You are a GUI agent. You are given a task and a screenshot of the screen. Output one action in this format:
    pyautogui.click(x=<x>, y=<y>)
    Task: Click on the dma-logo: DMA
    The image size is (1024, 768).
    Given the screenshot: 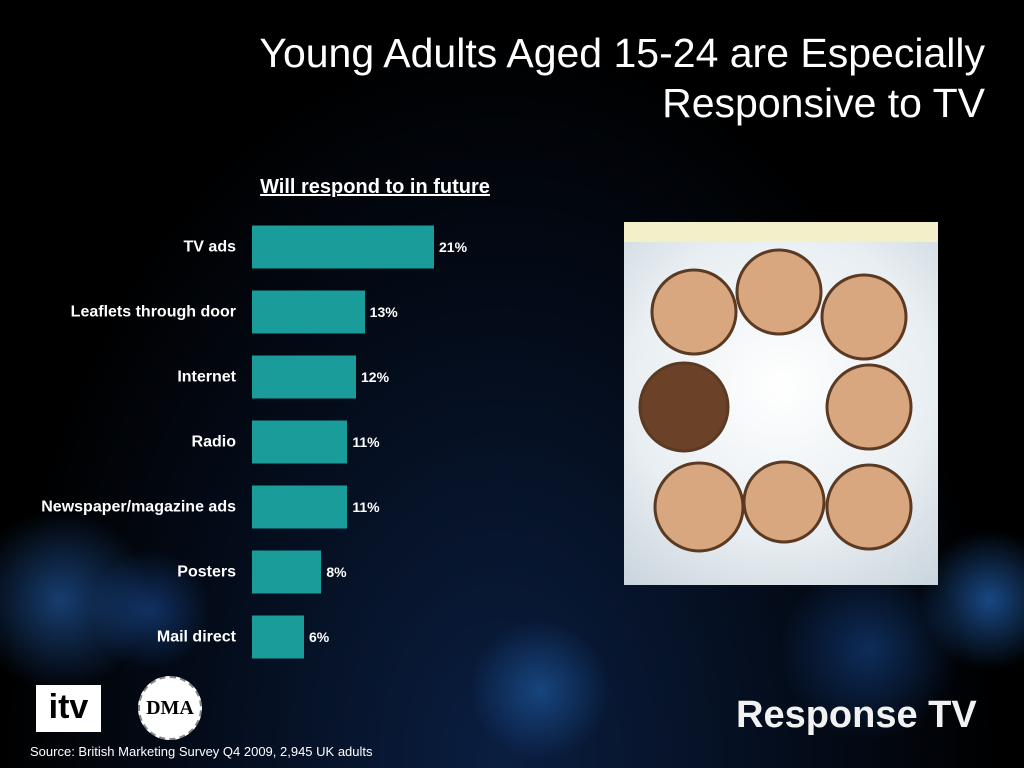 What is the action you would take?
    pyautogui.click(x=170, y=708)
    